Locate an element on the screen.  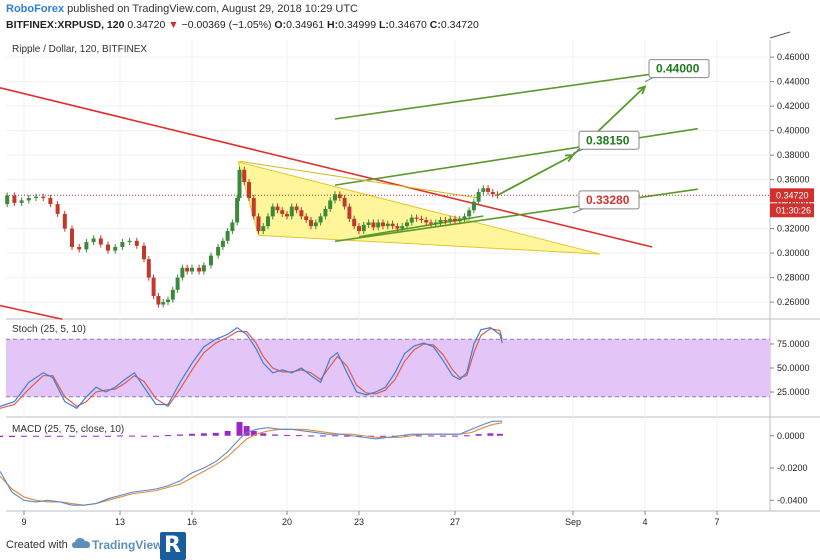
green-channel-line is located at coordinates (516, 93).